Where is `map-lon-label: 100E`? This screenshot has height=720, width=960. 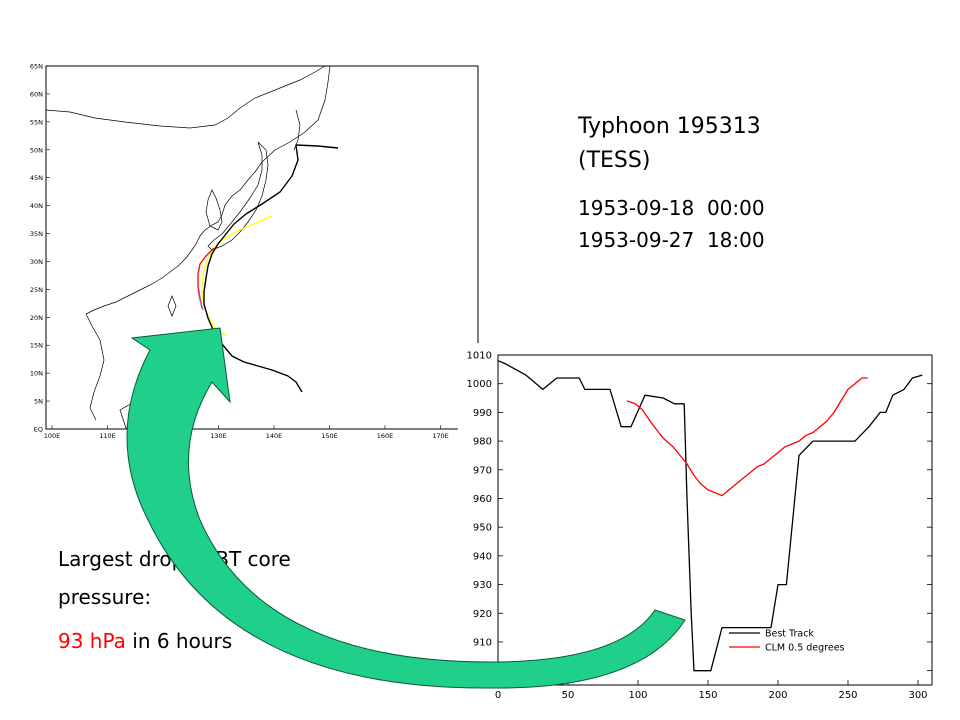
map-lon-label: 100E is located at coordinates (52, 436).